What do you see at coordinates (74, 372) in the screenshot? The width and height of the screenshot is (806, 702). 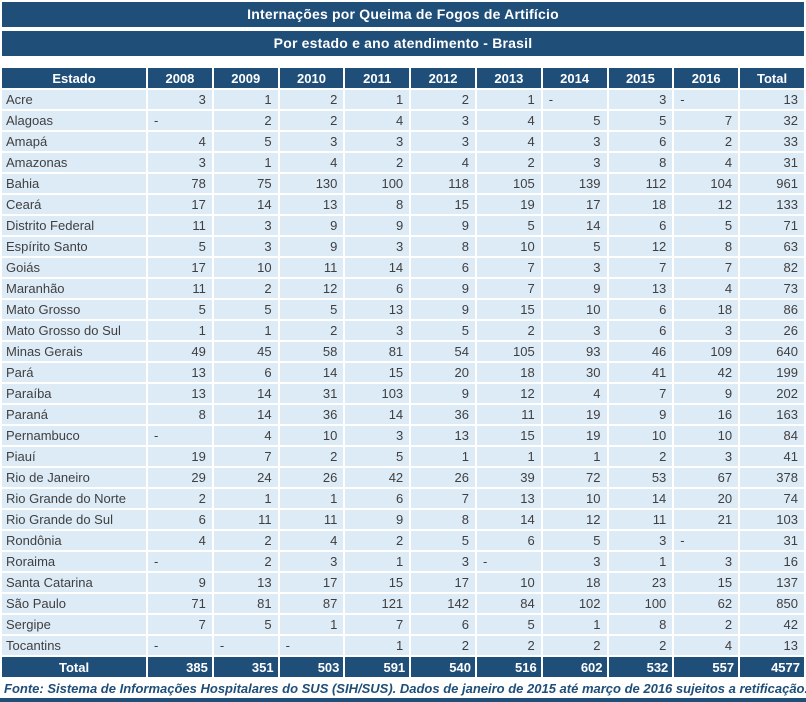 I see `state-name-cell: Pará` at bounding box center [74, 372].